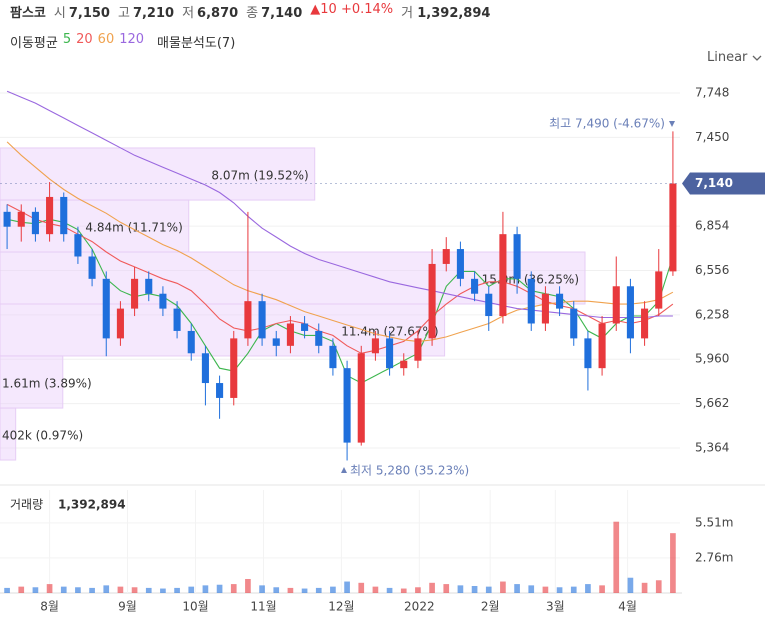  I want to click on volume-title: 거래량, so click(26, 505).